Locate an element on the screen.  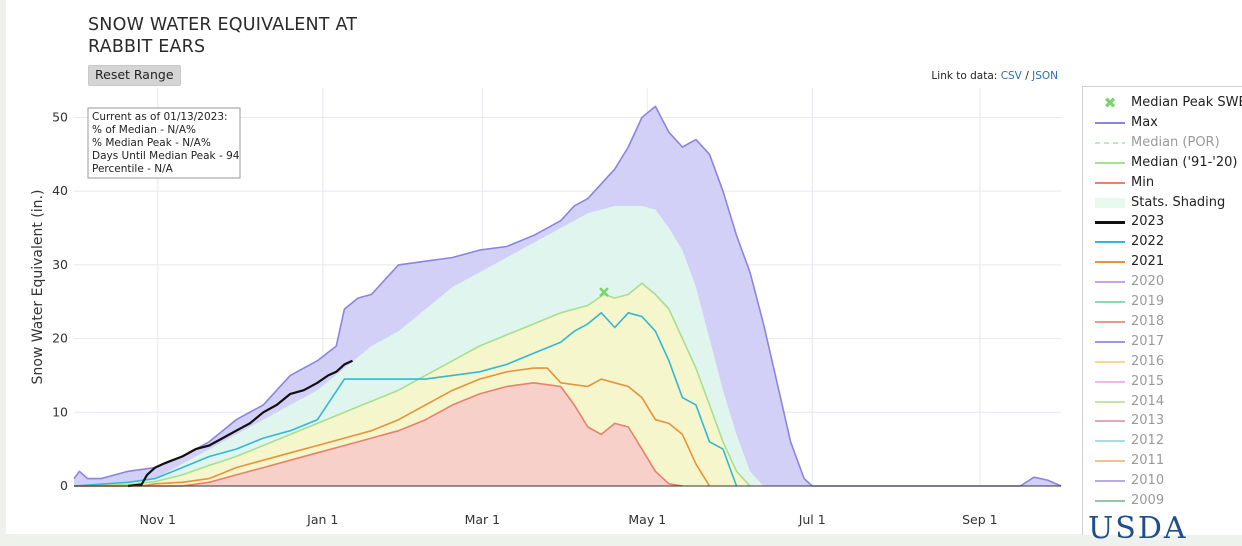
legend-item-2016: 2016 is located at coordinates (1162, 362).